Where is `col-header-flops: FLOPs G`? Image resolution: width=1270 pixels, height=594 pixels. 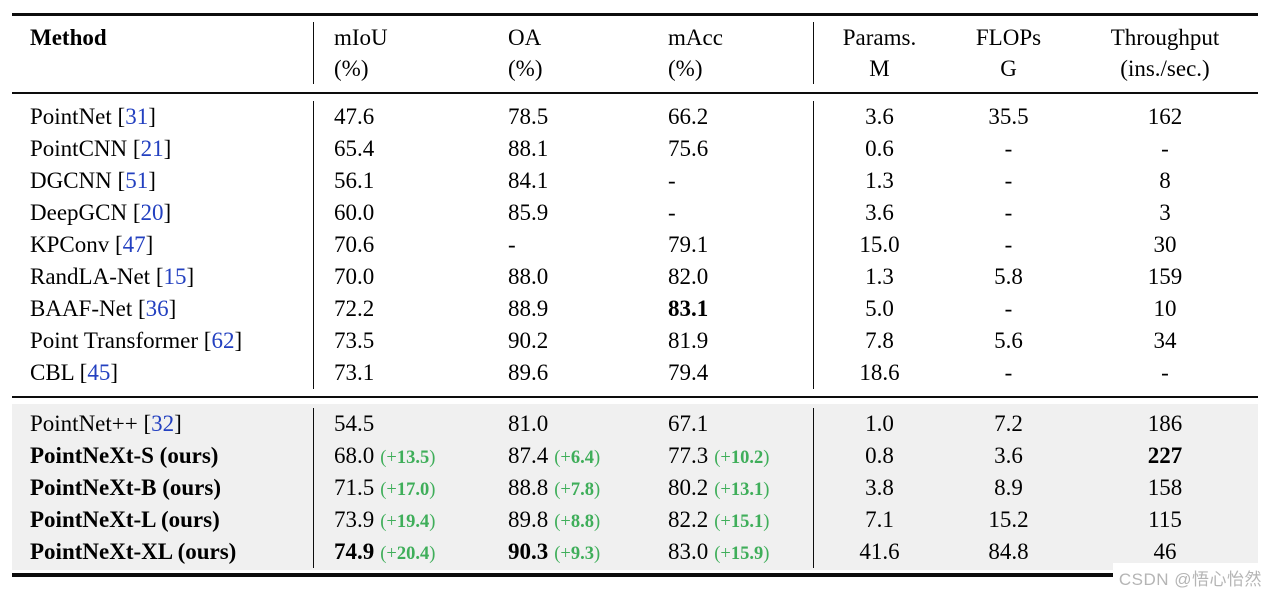 col-header-flops: FLOPs G is located at coordinates (1008, 53).